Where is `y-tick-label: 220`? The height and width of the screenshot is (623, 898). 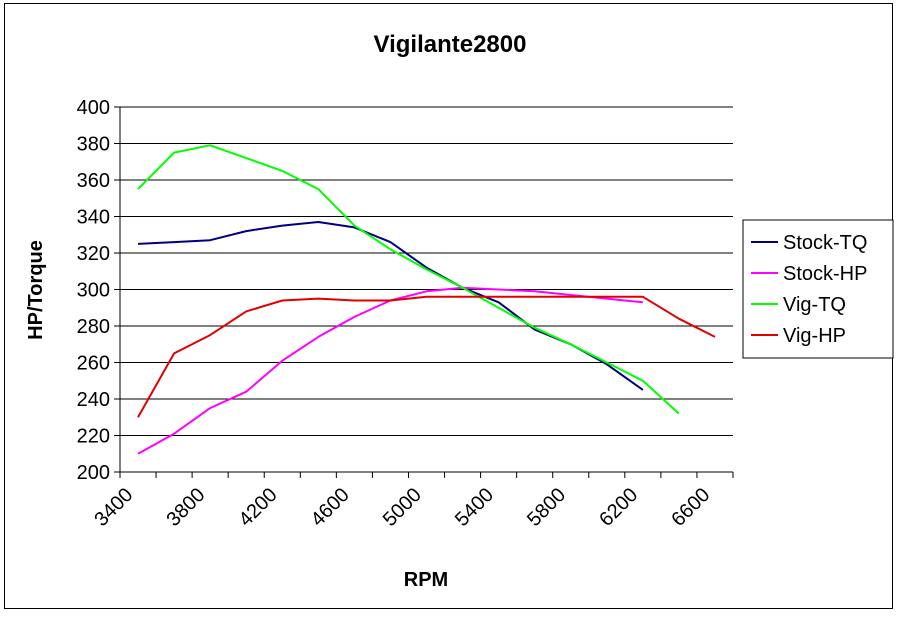 y-tick-label: 220 is located at coordinates (93, 437).